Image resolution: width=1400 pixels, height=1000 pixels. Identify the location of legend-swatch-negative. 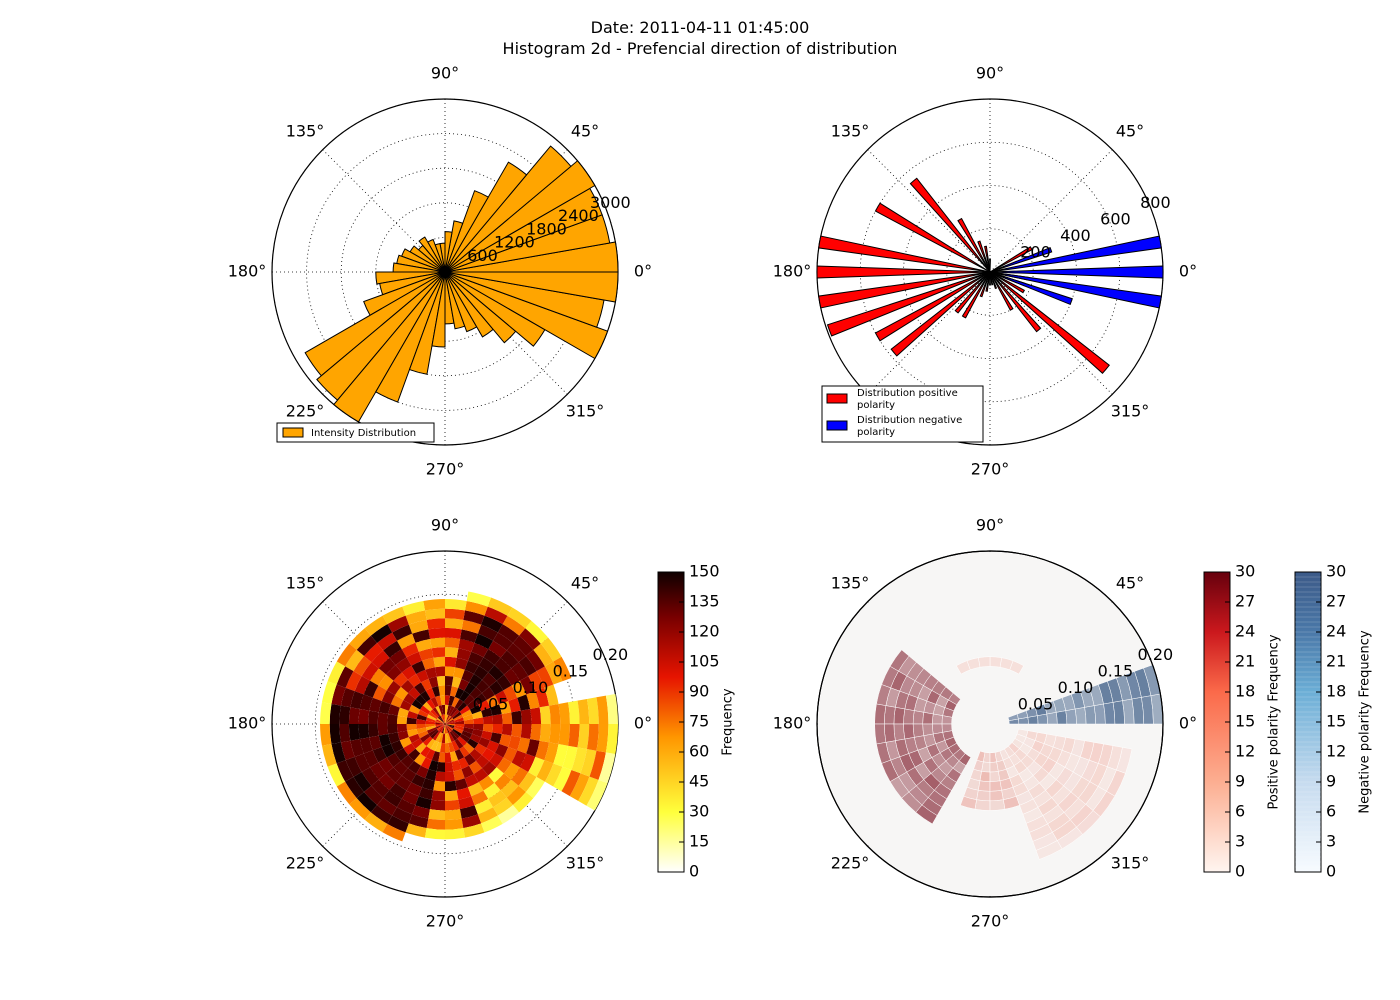
(837, 425).